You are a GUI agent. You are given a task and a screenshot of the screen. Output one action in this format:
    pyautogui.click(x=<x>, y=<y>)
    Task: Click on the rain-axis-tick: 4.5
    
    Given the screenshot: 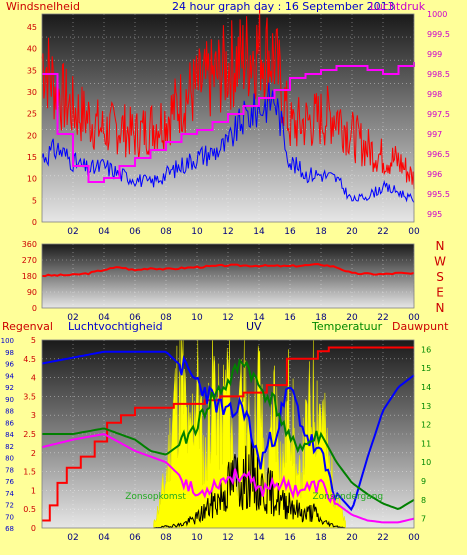 What is the action you would take?
    pyautogui.click(x=29, y=359)
    